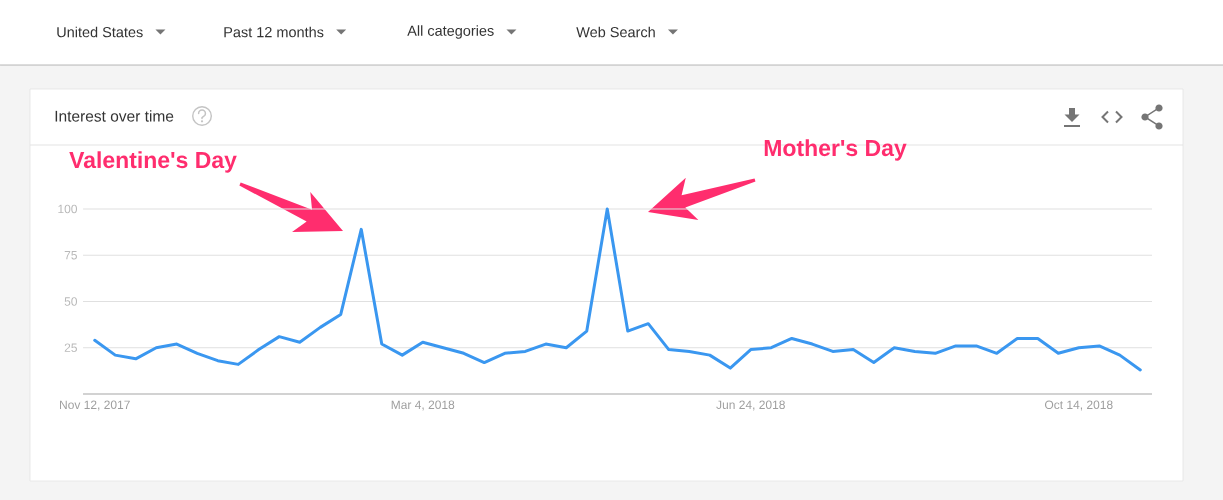 The width and height of the screenshot is (1223, 500). Describe the element at coordinates (153, 162) in the screenshot. I see `text: Valentine's Day` at that location.